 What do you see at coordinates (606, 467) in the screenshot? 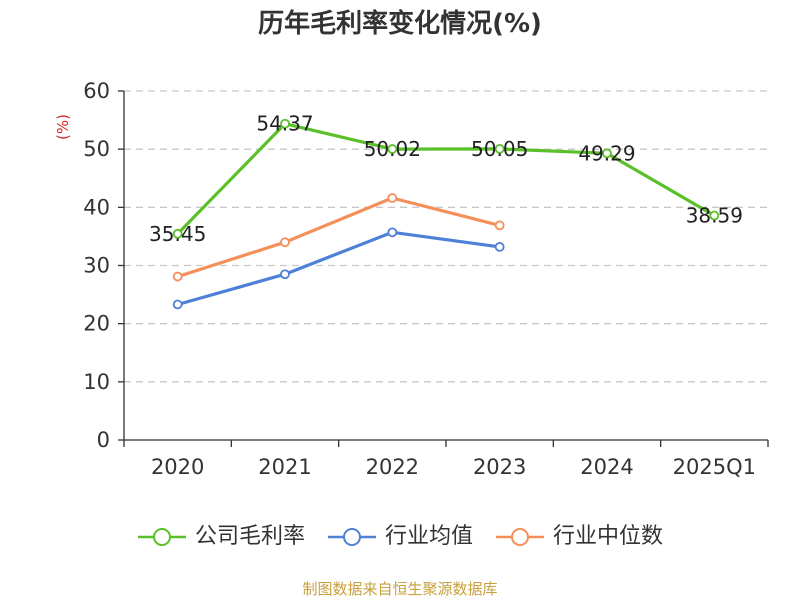
I see `x-tick-label: 2024` at bounding box center [606, 467].